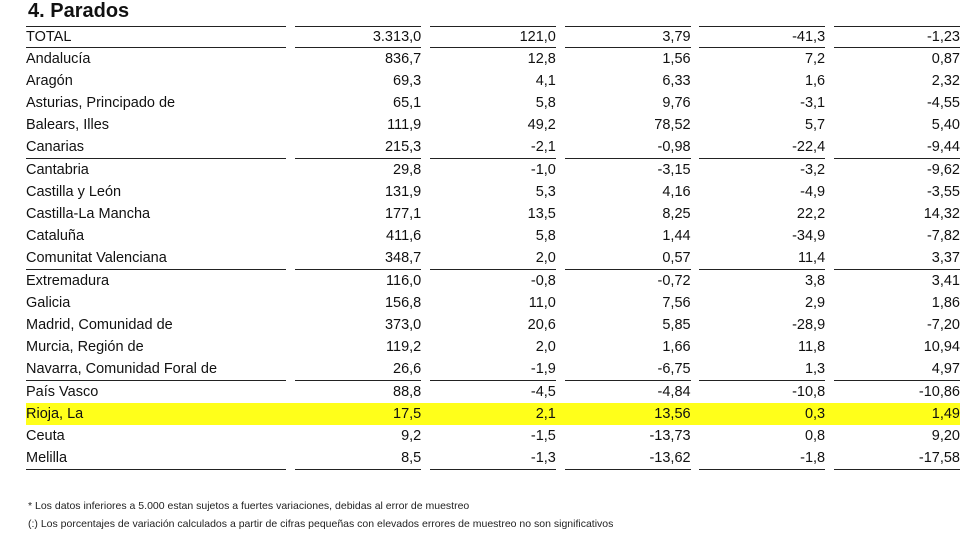 The height and width of the screenshot is (540, 960). Describe the element at coordinates (811, 214) in the screenshot. I see `value-cell-v4: 22,2` at that location.